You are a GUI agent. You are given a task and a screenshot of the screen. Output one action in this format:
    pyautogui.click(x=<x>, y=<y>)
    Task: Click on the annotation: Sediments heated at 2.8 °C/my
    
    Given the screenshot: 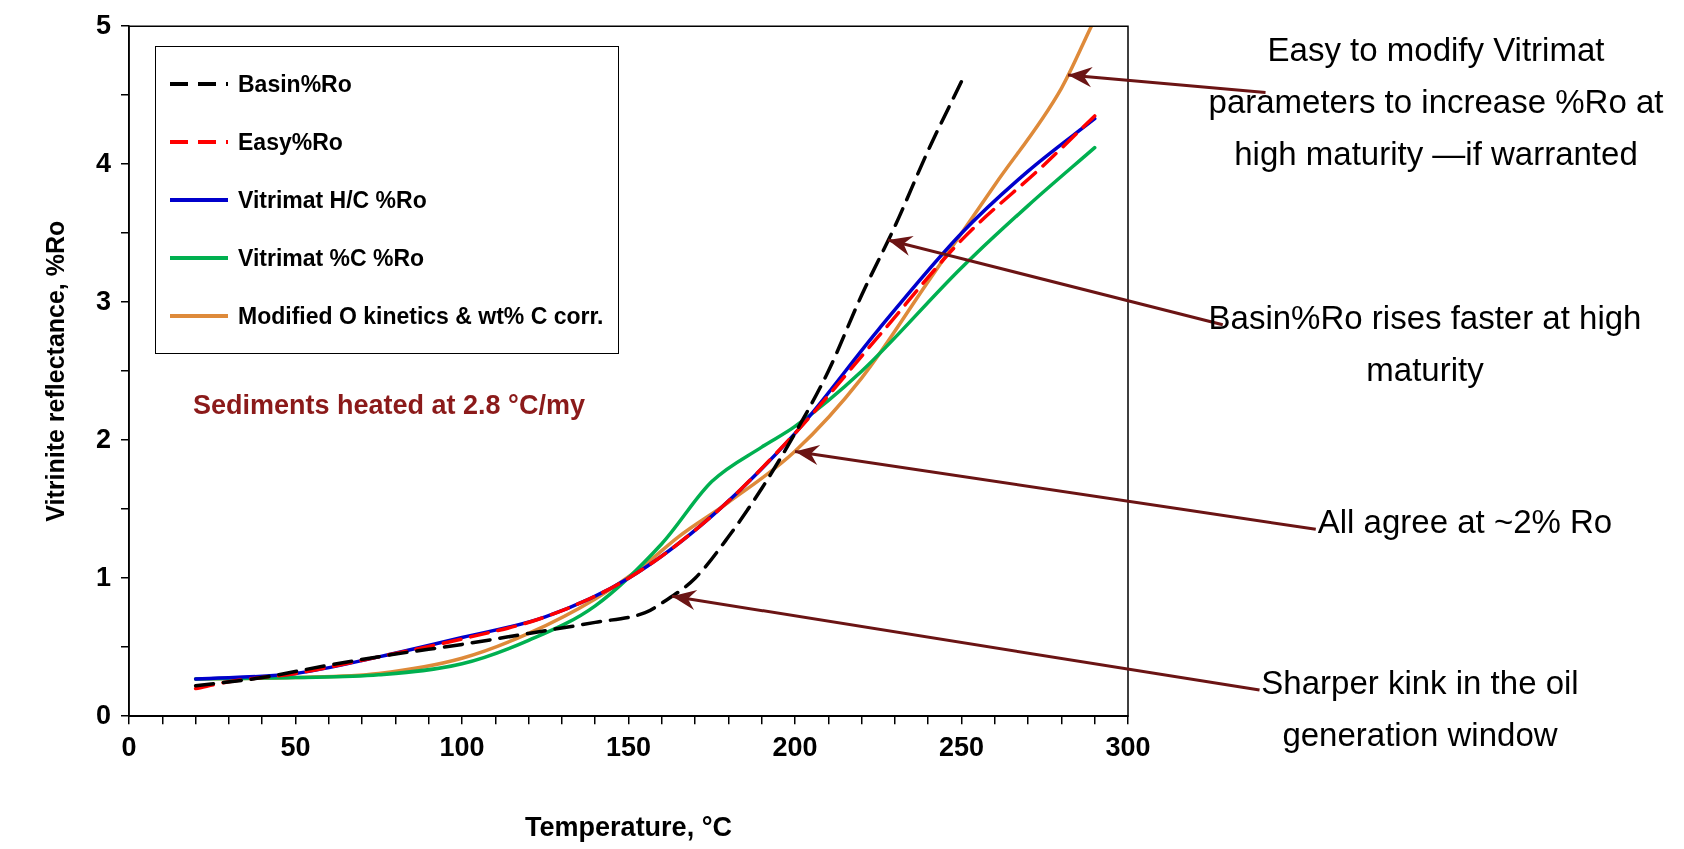 What is the action you would take?
    pyautogui.click(x=389, y=405)
    